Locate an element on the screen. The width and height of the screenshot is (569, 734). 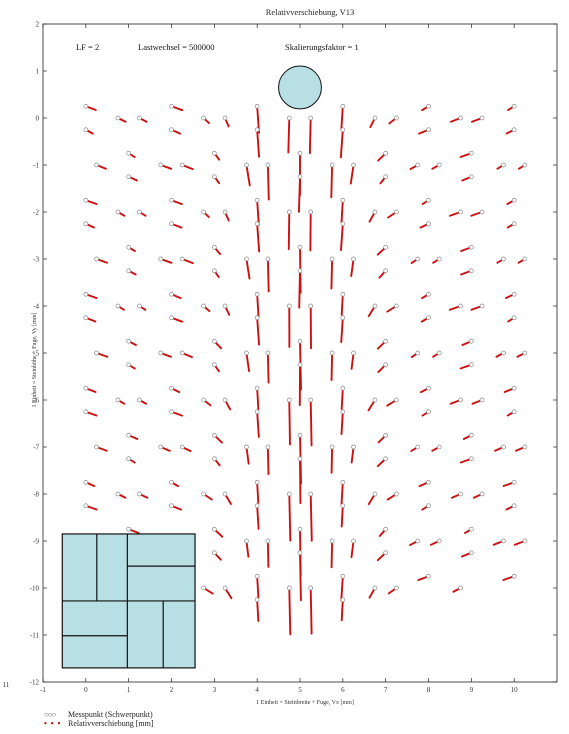
x-tick-label: 0 is located at coordinates (86, 690).